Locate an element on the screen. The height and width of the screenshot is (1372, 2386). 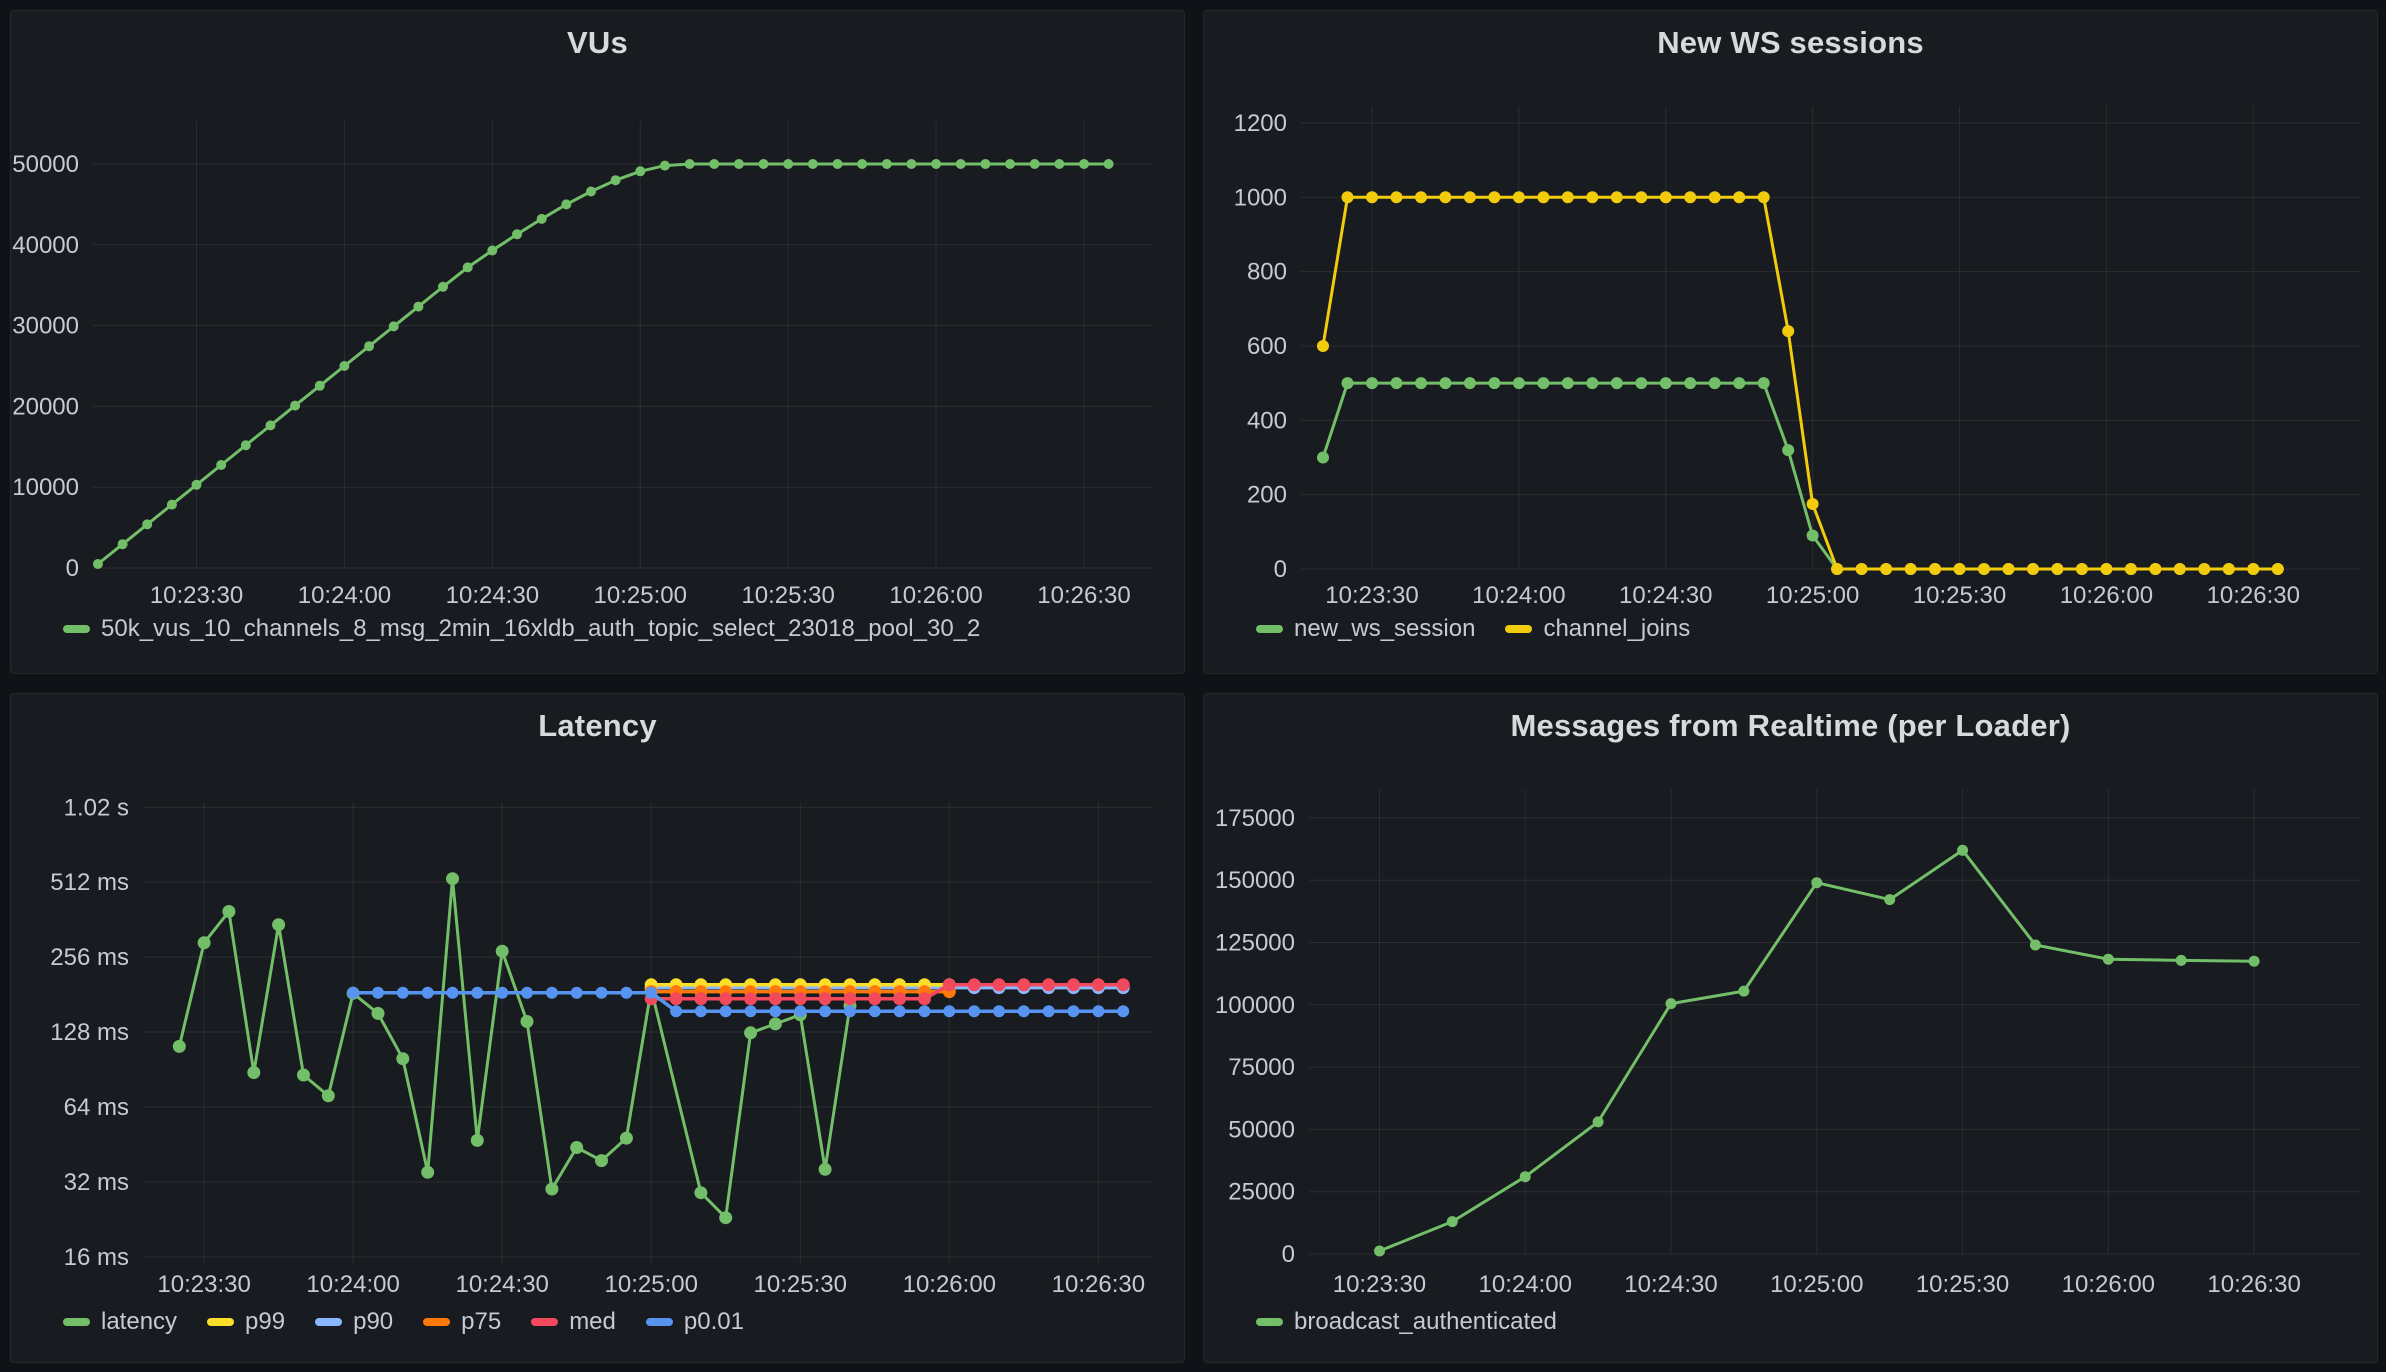
y-tick-label: 32 ms is located at coordinates (96, 1182).